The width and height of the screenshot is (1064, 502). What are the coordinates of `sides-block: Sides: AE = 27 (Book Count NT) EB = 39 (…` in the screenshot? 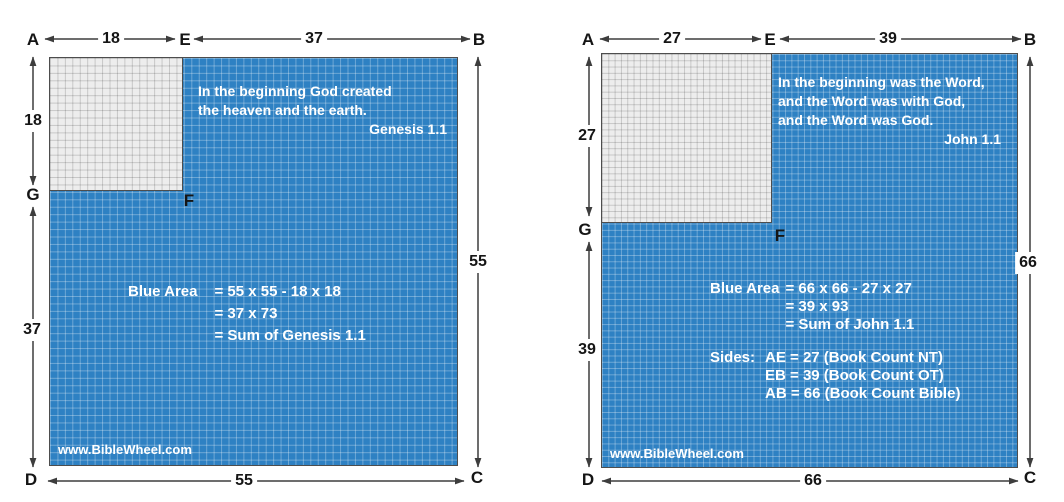 It's located at (835, 376).